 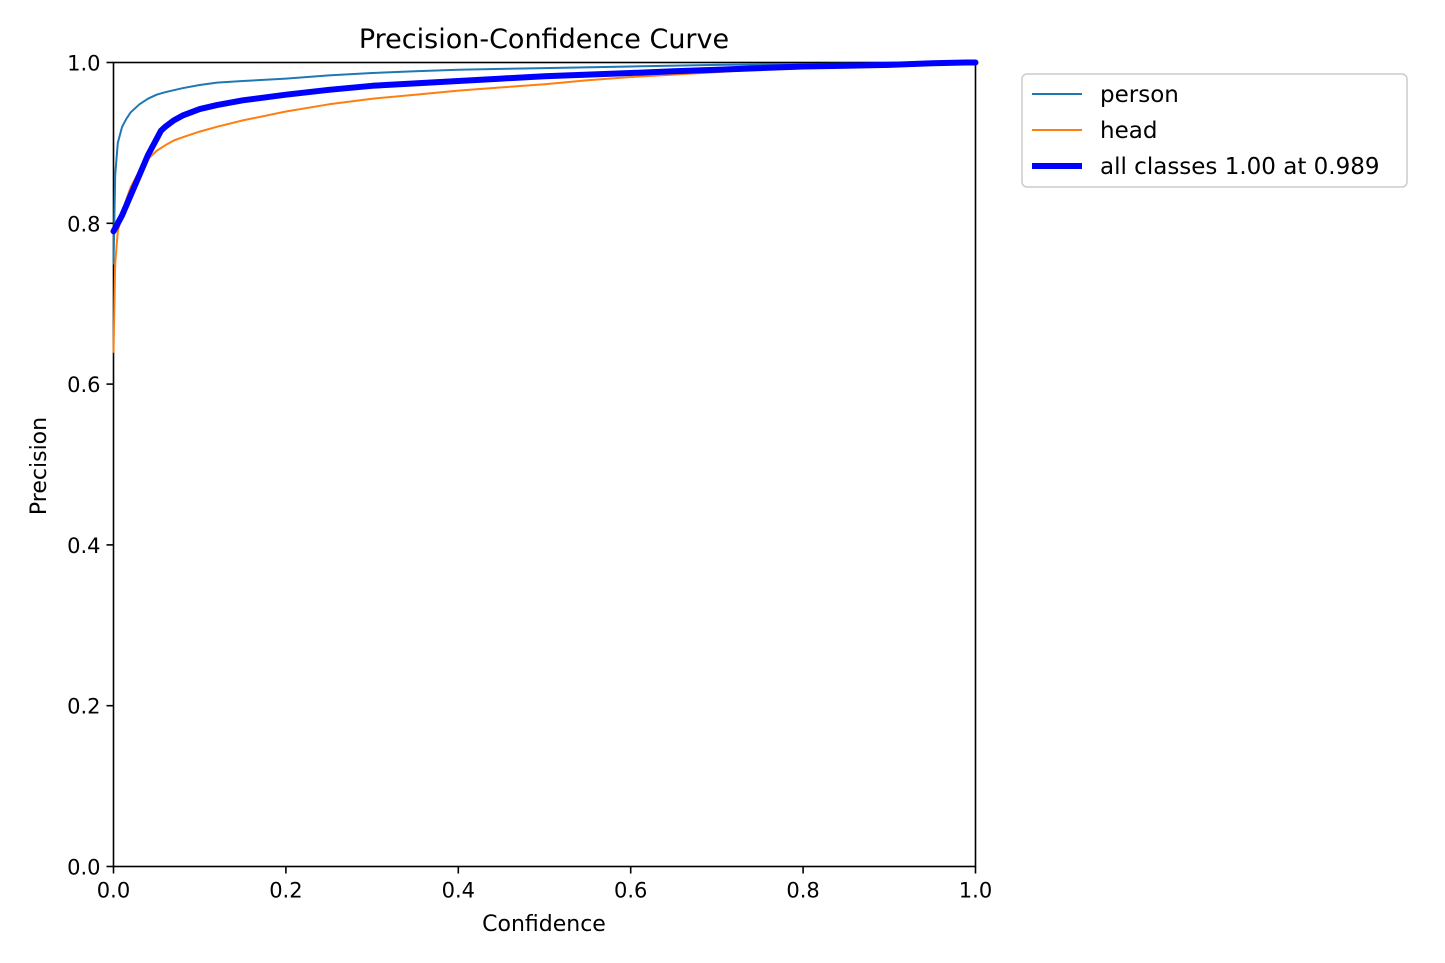 What do you see at coordinates (83, 385) in the screenshot?
I see `y-tick-label: 0.6` at bounding box center [83, 385].